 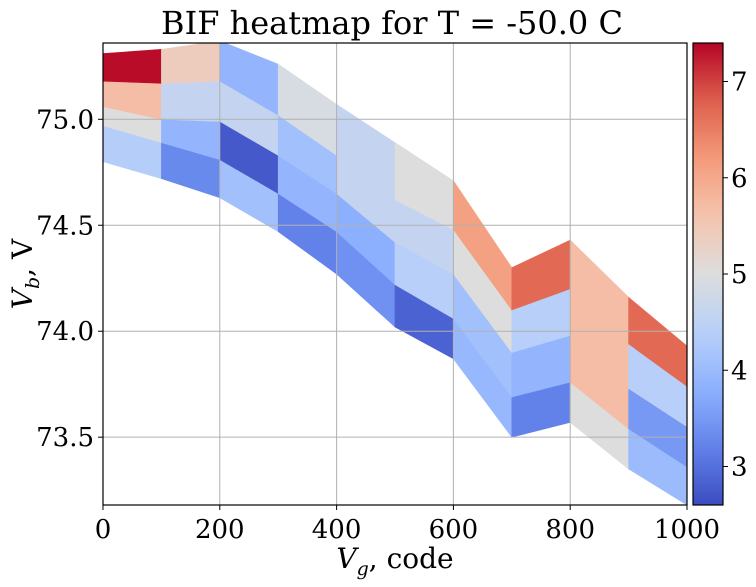 I want to click on colorbar-gradient, so click(x=708, y=274).